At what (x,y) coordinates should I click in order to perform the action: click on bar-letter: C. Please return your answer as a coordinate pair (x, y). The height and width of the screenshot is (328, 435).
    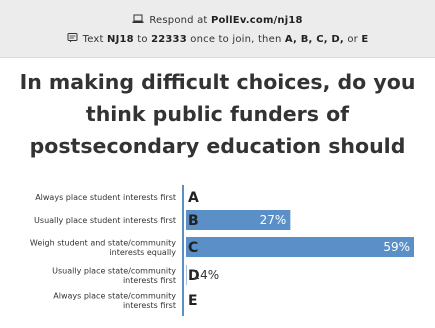
    Looking at the image, I should click on (193, 248).